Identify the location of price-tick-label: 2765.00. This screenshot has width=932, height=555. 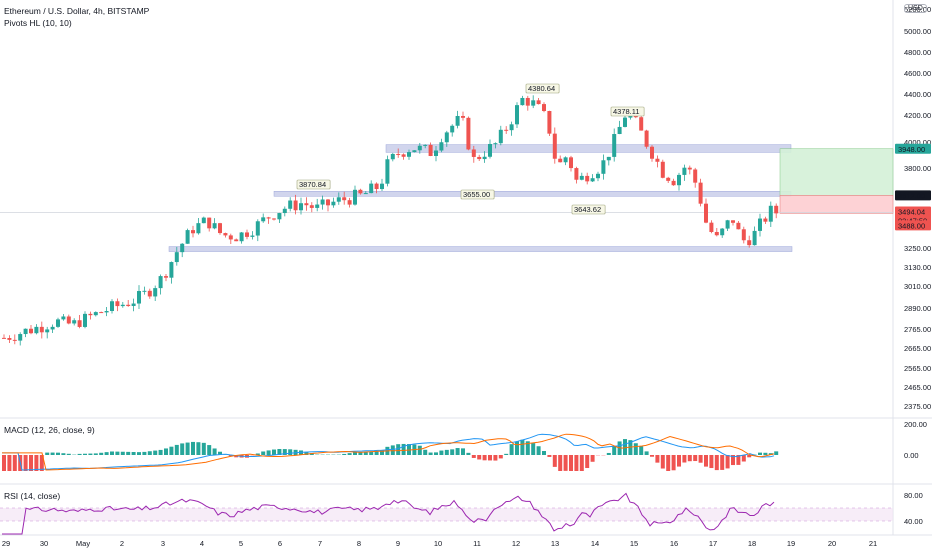
(917, 329).